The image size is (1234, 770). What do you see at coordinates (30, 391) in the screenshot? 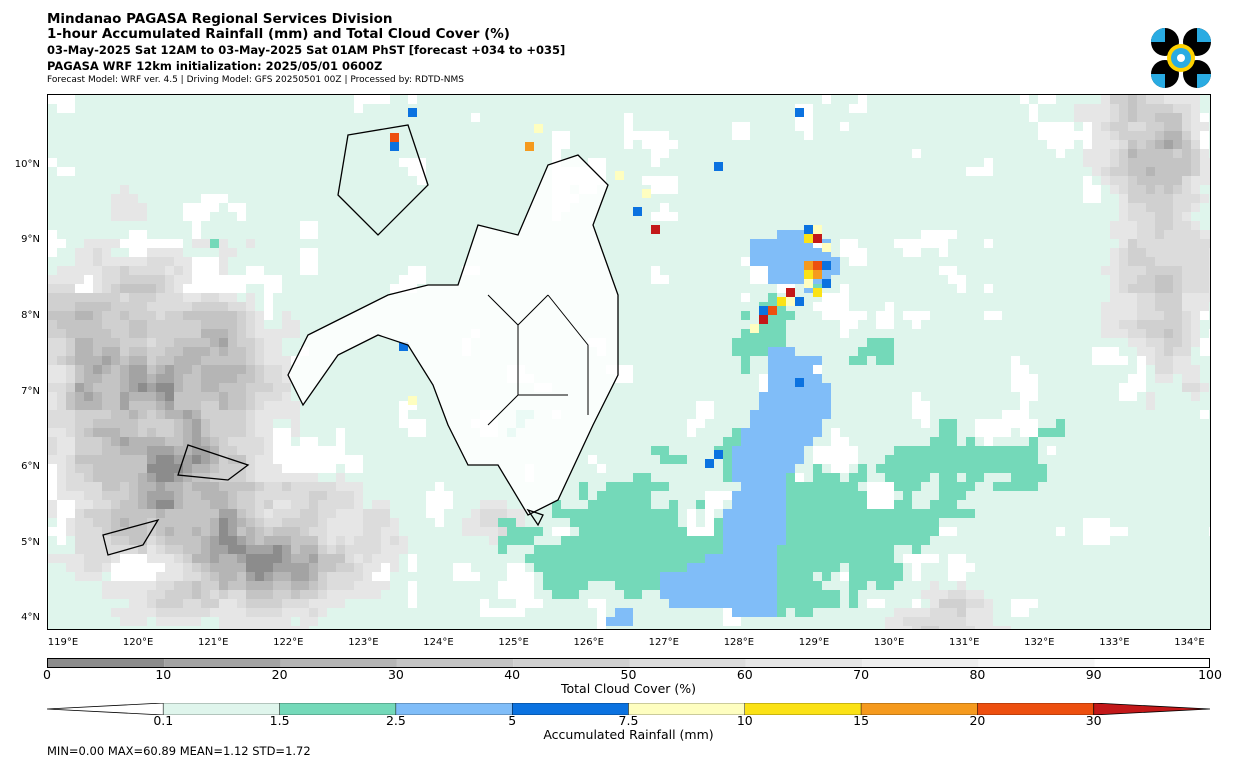
I see `lat-label: 7°N` at bounding box center [30, 391].